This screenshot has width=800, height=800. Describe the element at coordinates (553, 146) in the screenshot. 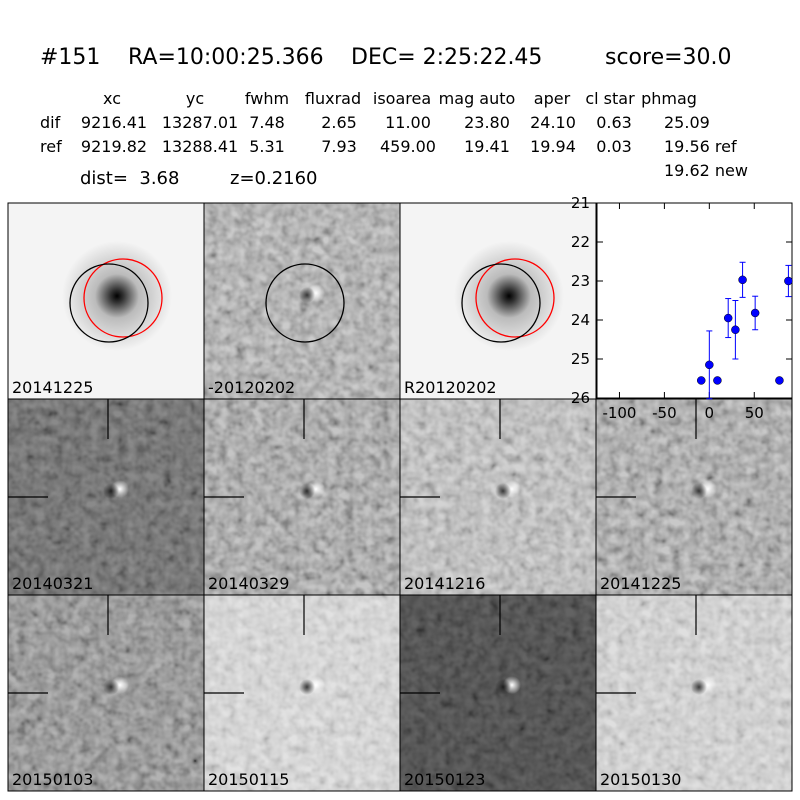

I see `table-cell: 19.94` at that location.